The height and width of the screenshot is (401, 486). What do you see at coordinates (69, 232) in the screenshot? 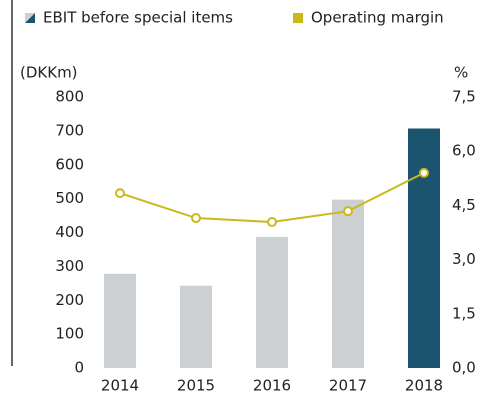
I see `y-tick-label: 400` at bounding box center [69, 232].